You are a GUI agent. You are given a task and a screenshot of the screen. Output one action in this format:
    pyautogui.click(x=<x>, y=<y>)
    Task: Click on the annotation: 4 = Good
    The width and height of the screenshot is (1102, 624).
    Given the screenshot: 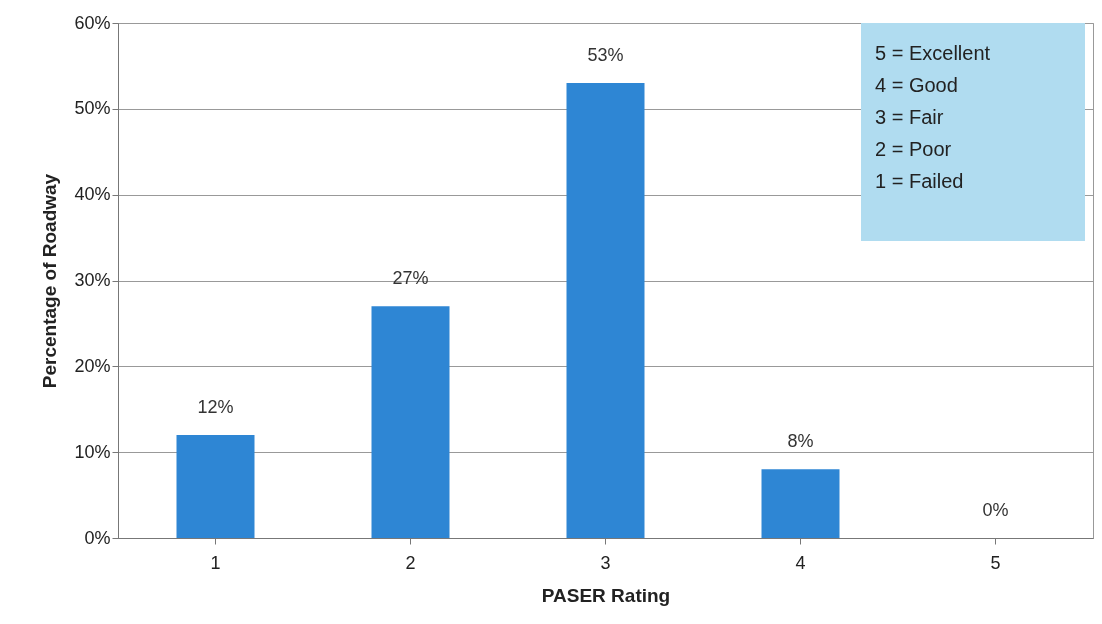 What is the action you would take?
    pyautogui.click(x=917, y=85)
    